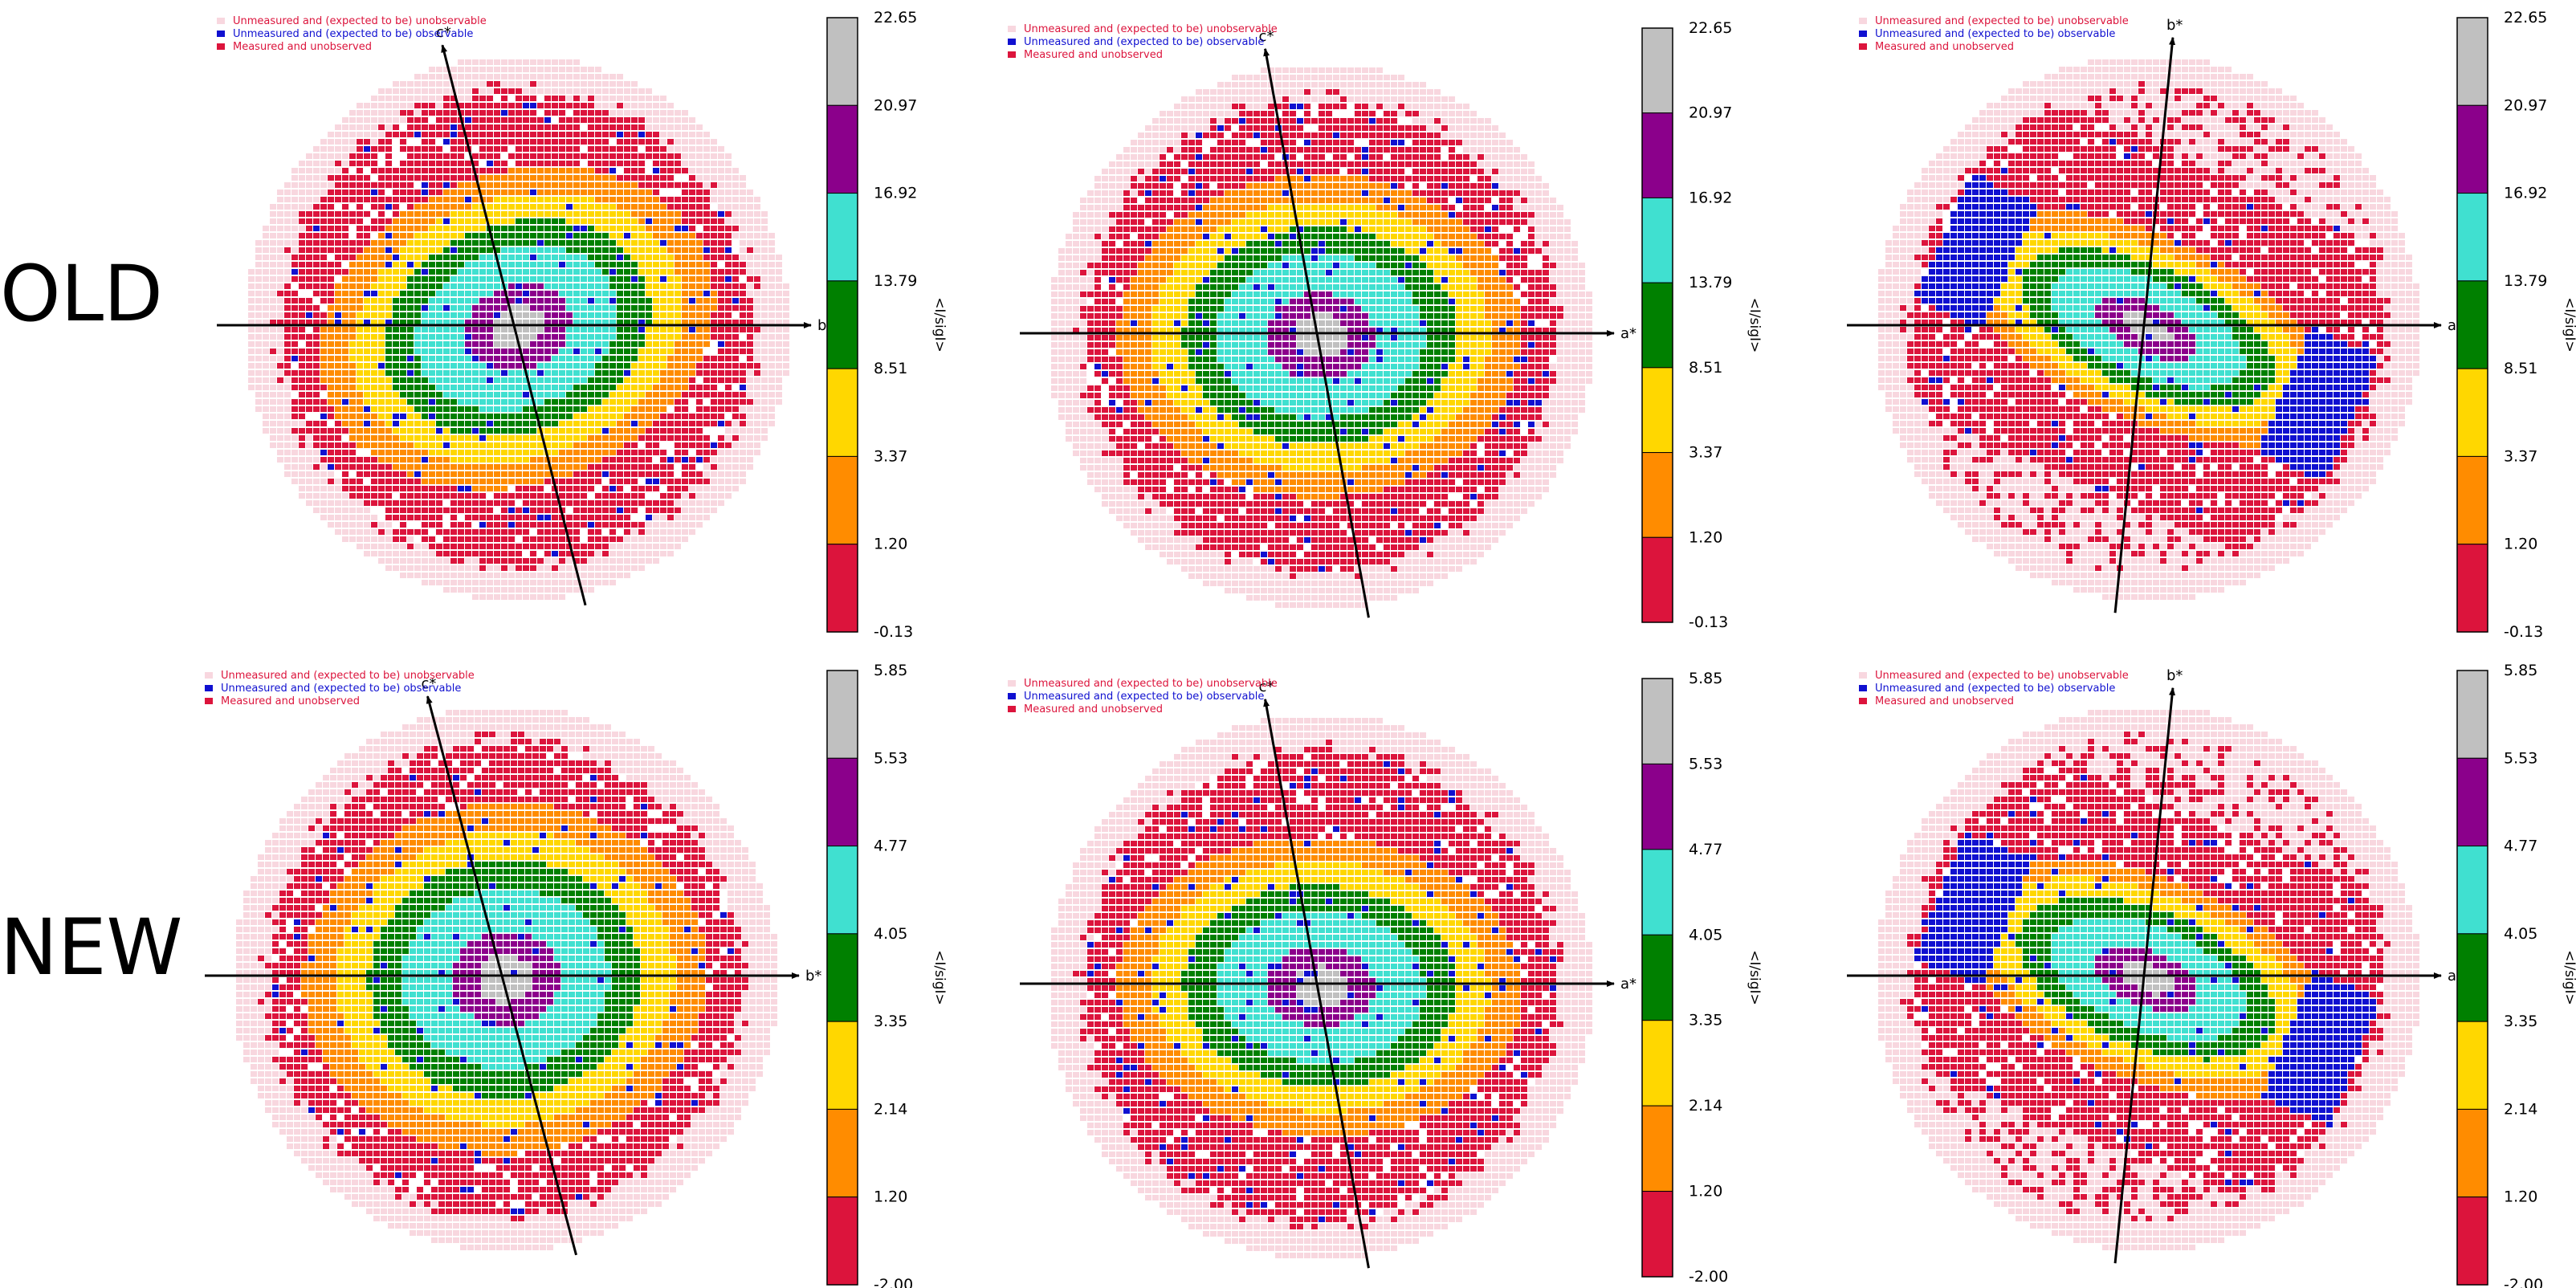  I want to click on colorbar-tick-label: -2.00, so click(2523, 1282).